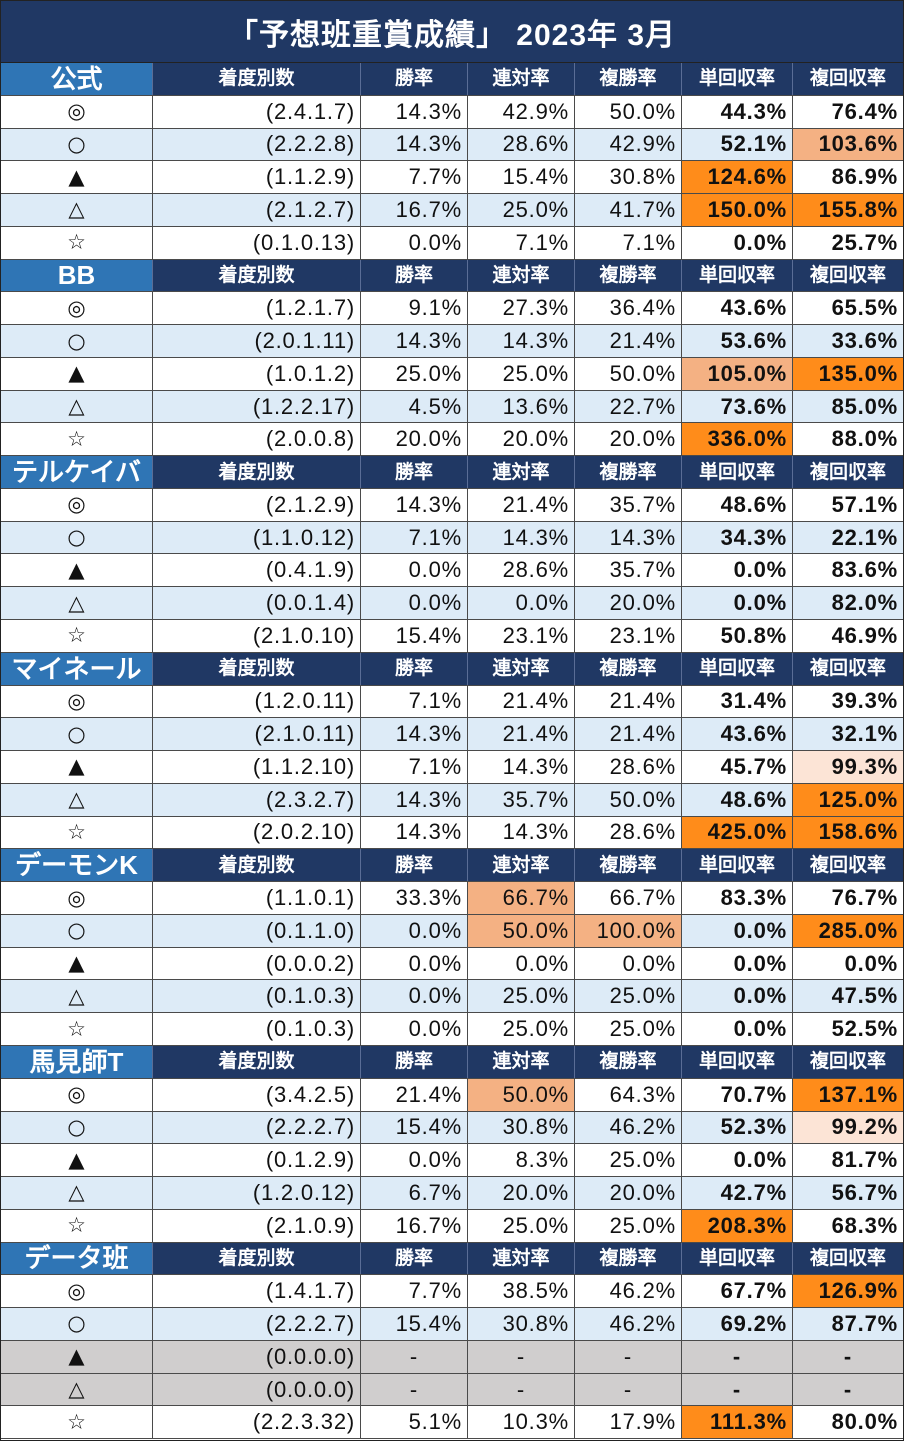 The height and width of the screenshot is (1441, 904). Describe the element at coordinates (77, 1094) in the screenshot. I see `mark-cell: ◎` at that location.